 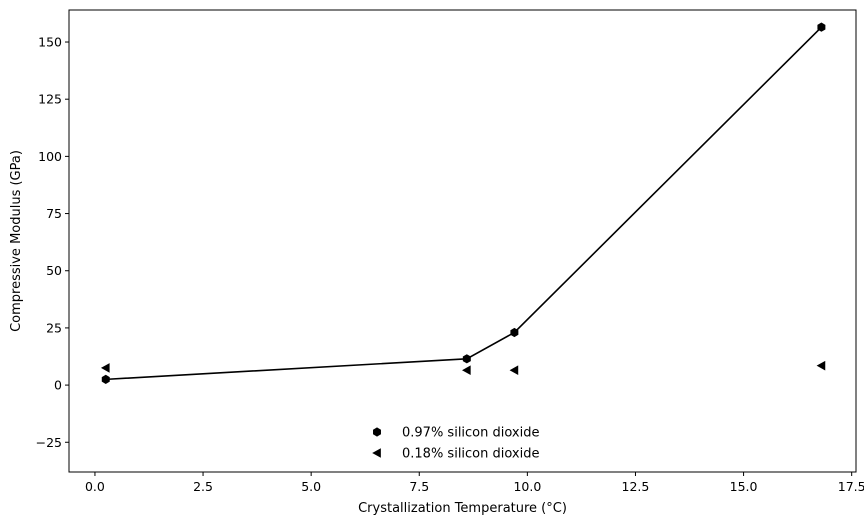 I want to click on x-tick-label: 2.5, so click(x=203, y=486).